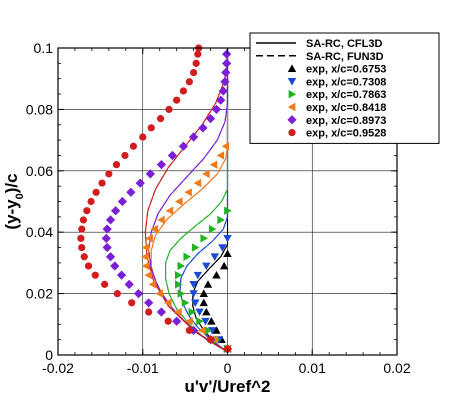 The width and height of the screenshot is (450, 405). I want to click on legend-label: exp, x/c=0.7308, so click(346, 82).